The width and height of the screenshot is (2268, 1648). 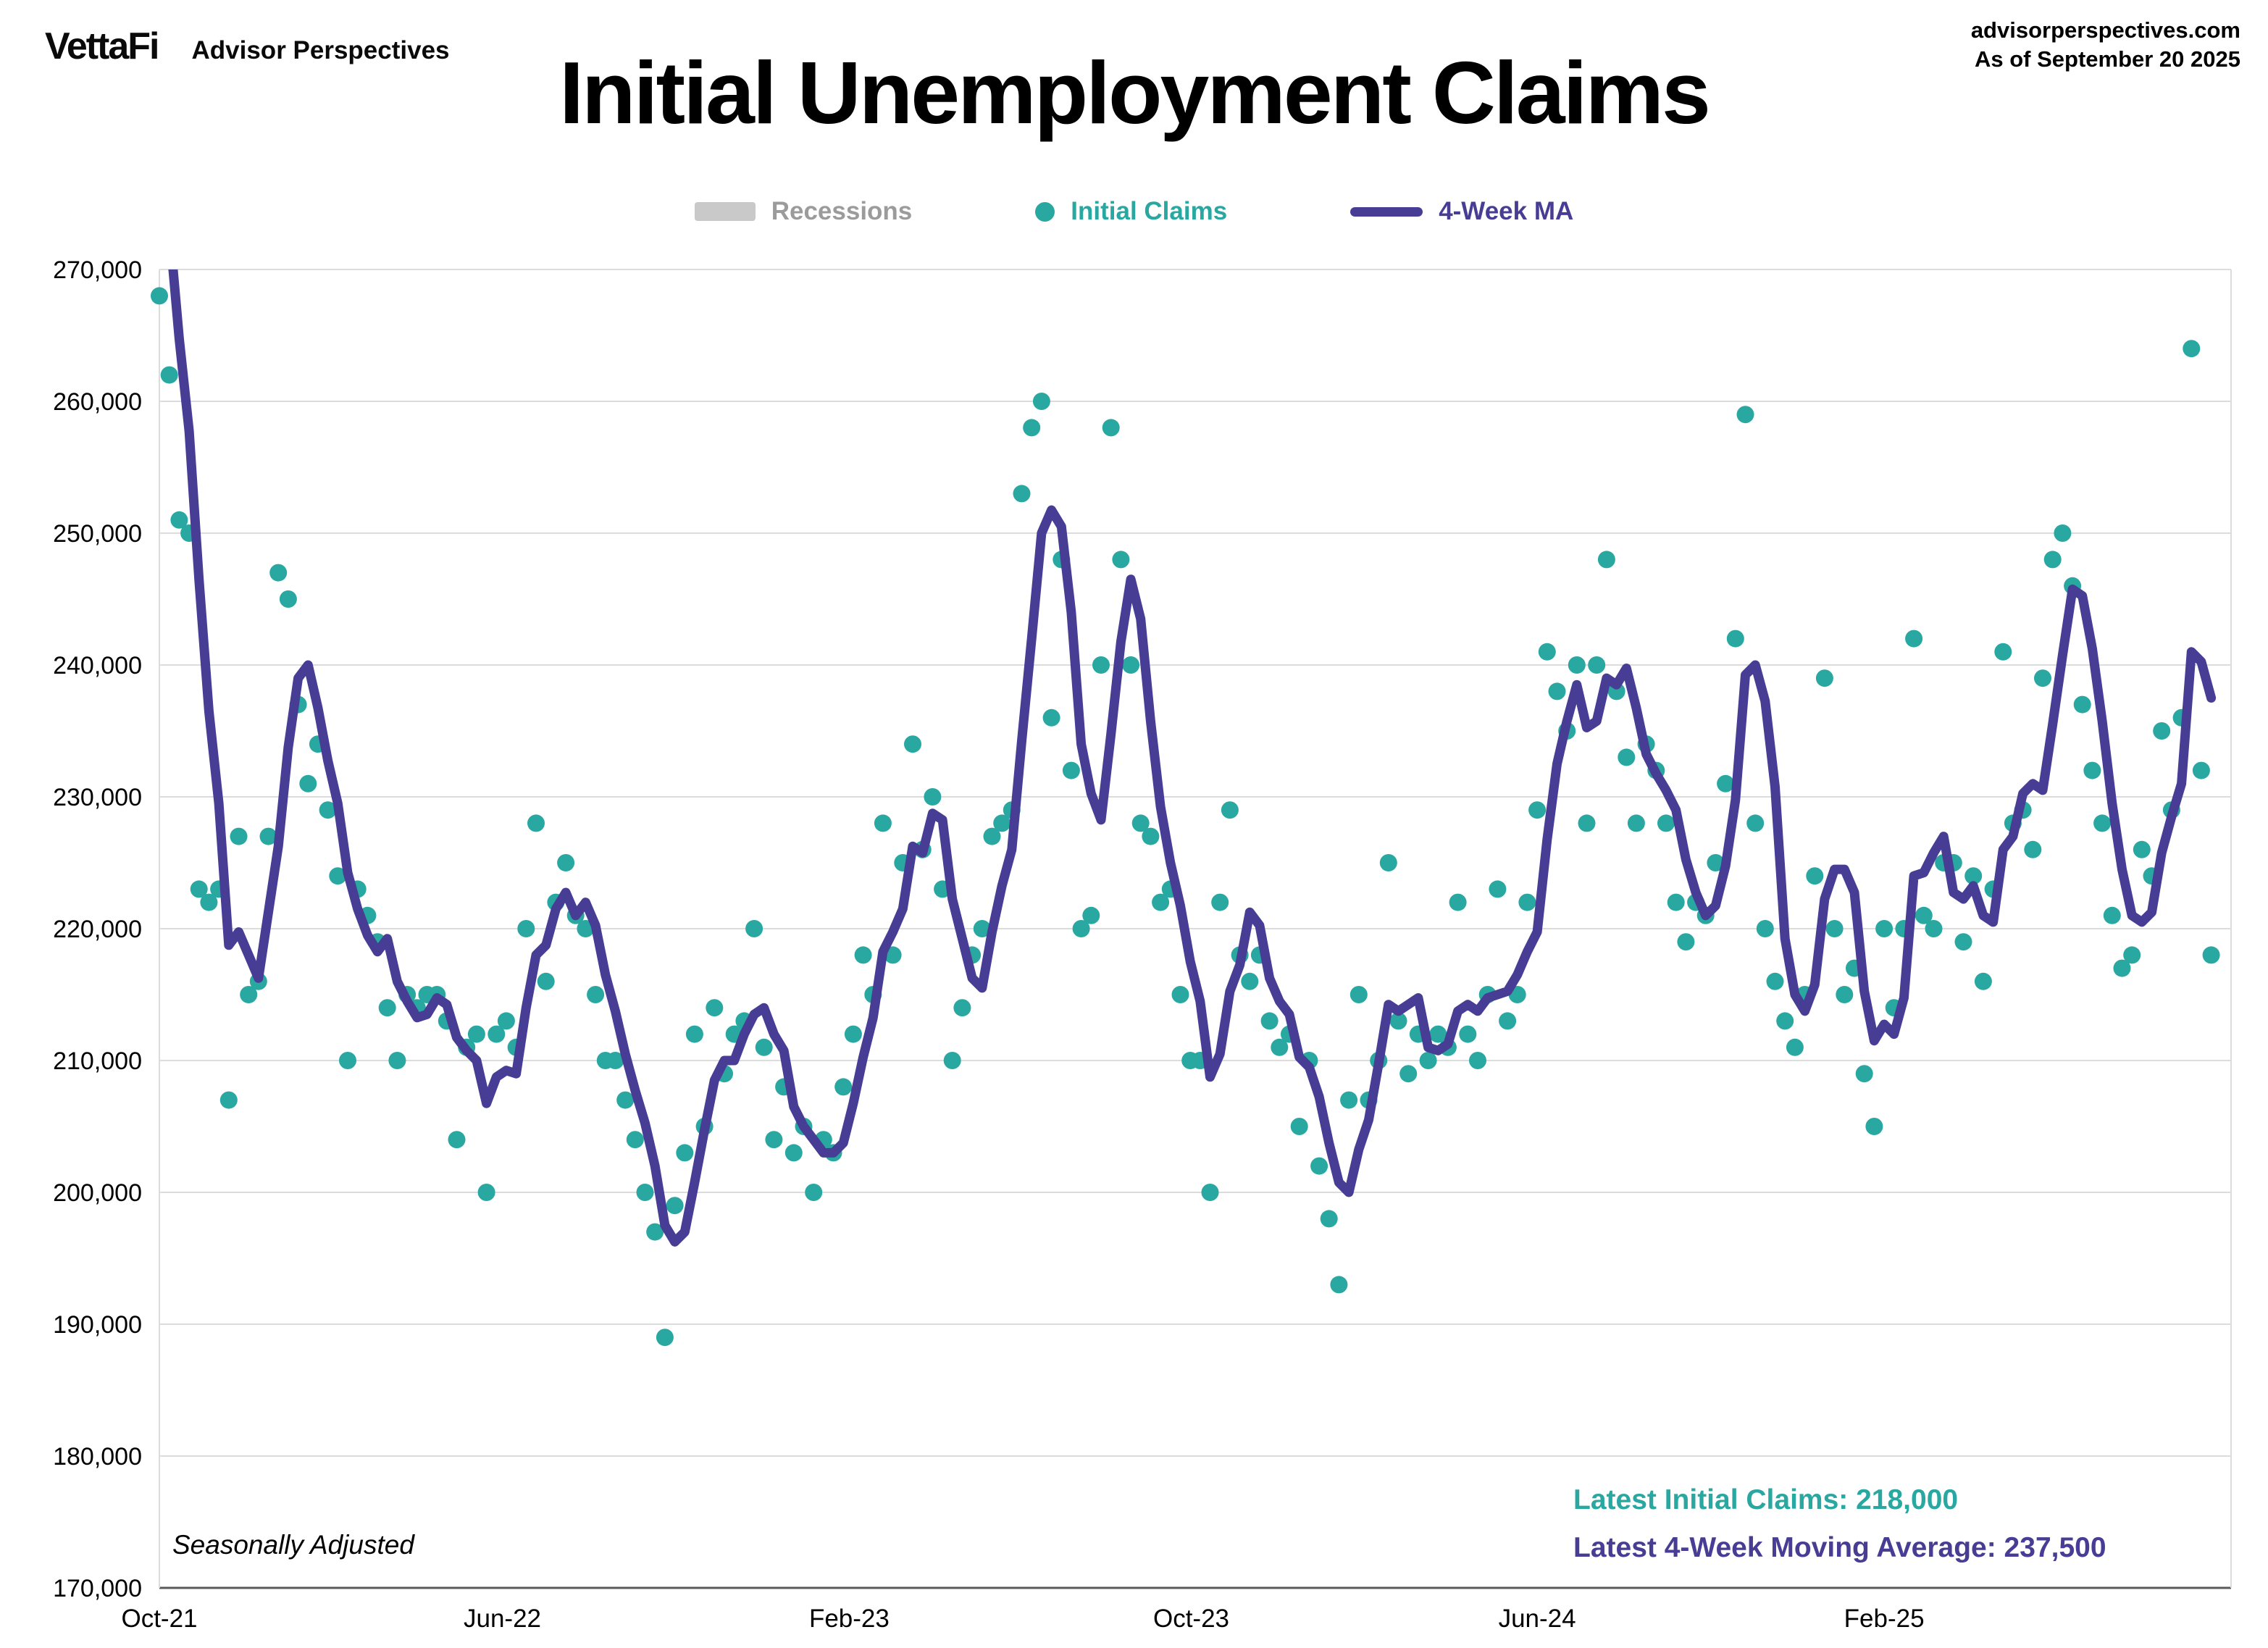 I want to click on initial-claims-swatch, so click(x=1045, y=211).